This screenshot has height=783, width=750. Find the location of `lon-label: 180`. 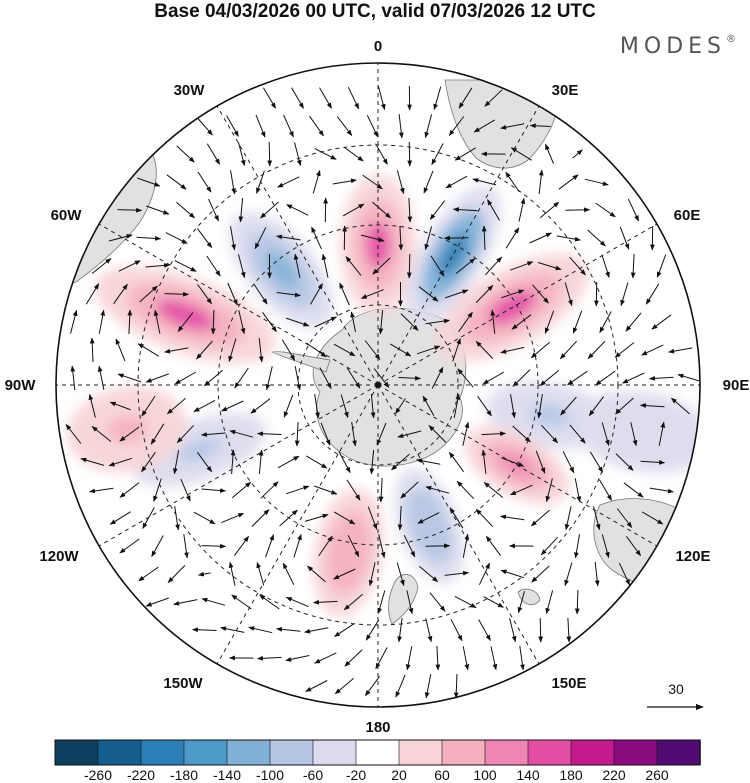

lon-label: 180 is located at coordinates (377, 727).